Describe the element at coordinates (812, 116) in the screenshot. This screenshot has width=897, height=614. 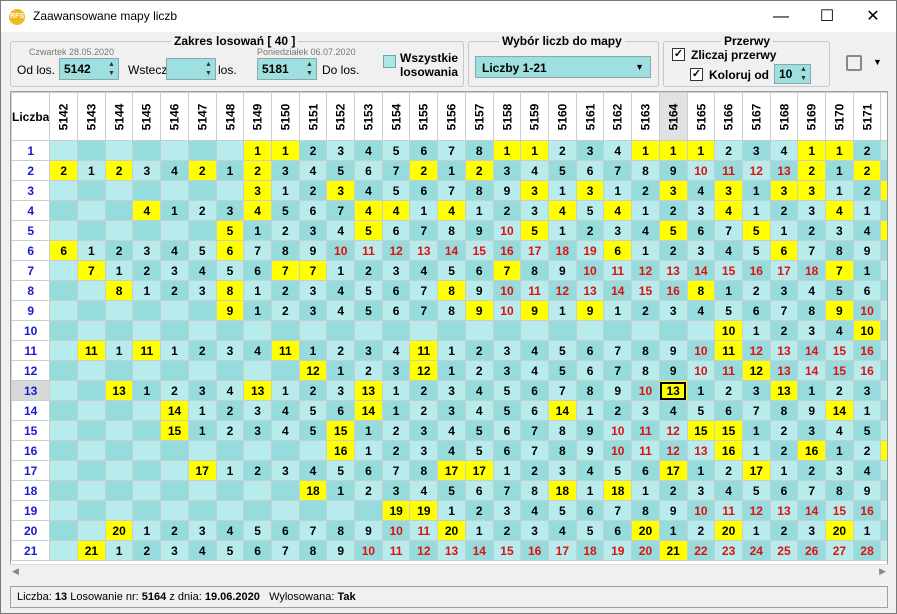
I see `draw-column-header: 5169` at that location.